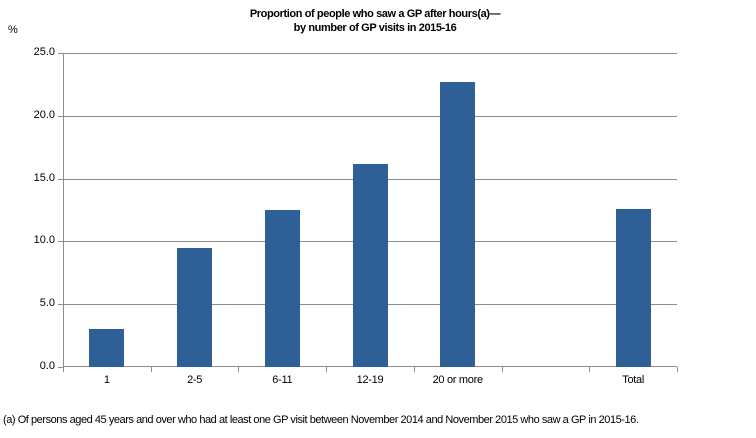 This screenshot has height=438, width=756. I want to click on x-tick-label: 20 or more, so click(458, 380).